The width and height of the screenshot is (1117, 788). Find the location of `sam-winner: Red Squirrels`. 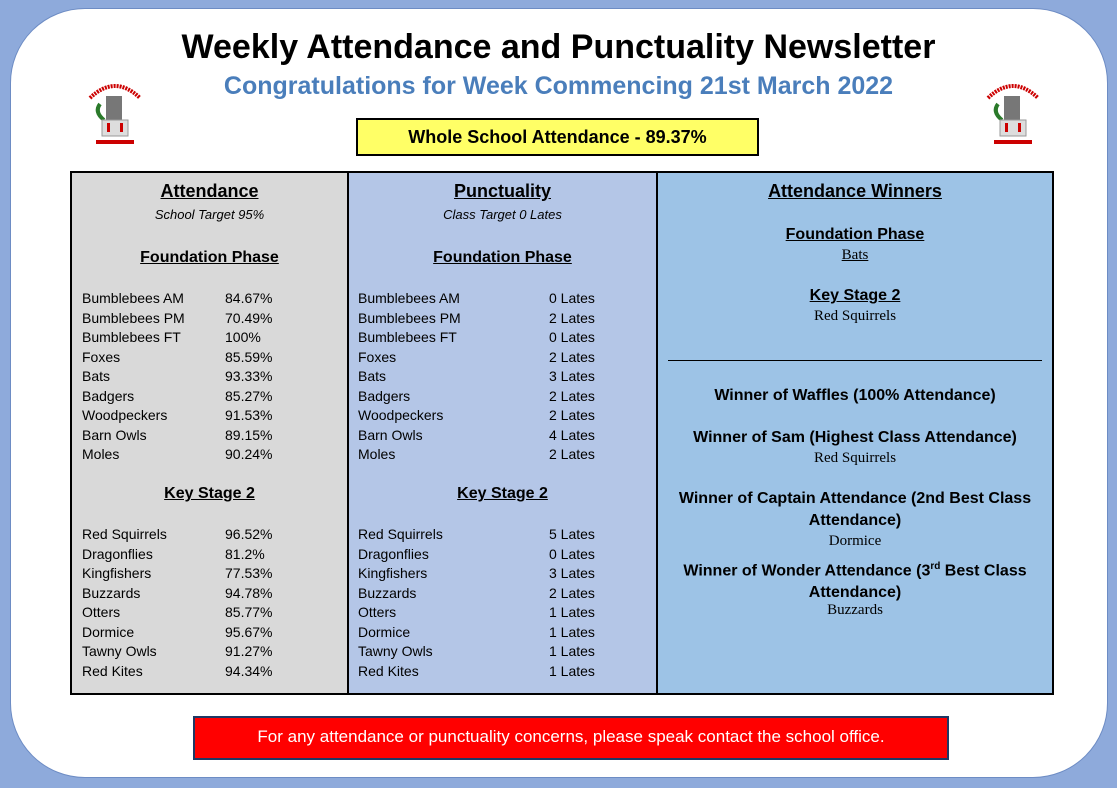

sam-winner: Red Squirrels is located at coordinates (855, 458).